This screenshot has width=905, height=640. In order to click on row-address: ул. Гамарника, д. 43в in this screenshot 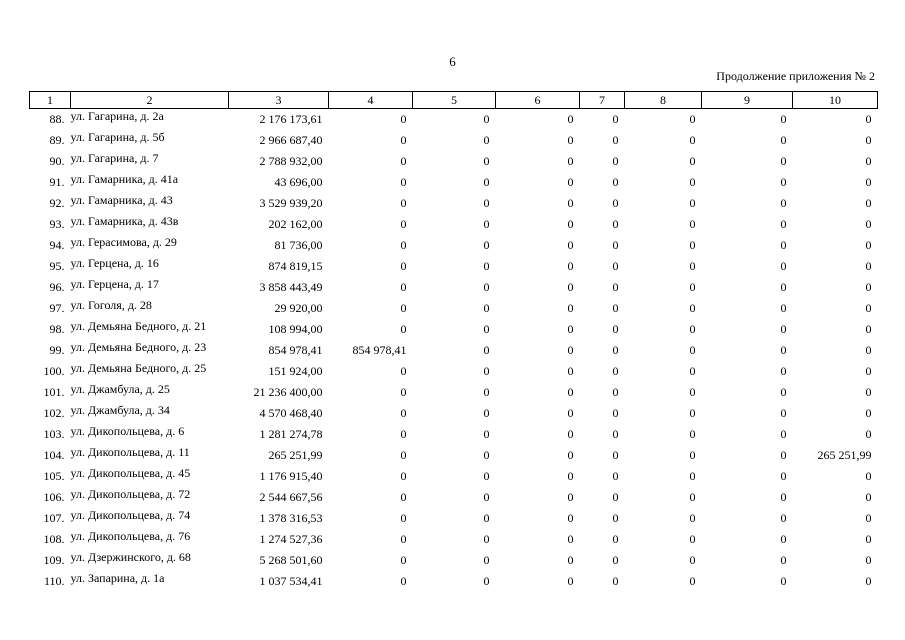, I will do `click(150, 224)`.